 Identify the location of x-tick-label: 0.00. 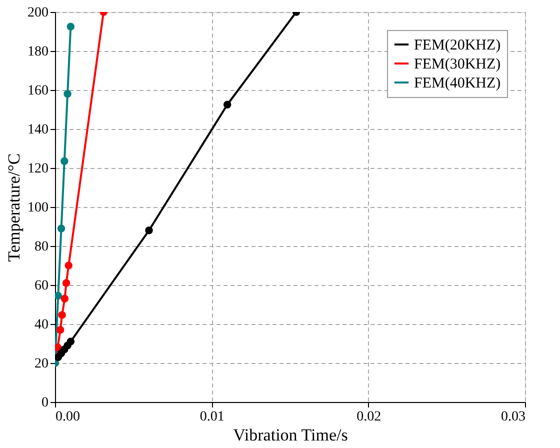
(68, 417).